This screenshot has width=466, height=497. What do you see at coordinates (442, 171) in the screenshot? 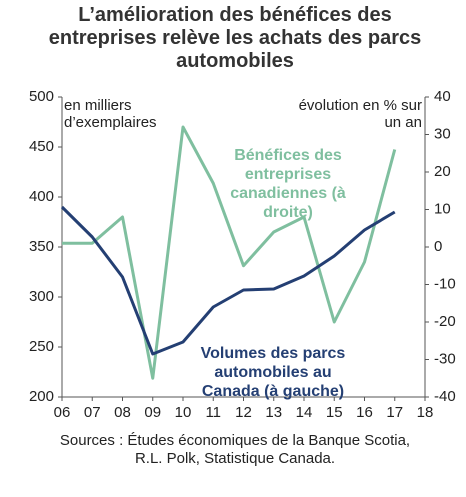
I see `y2-tick-label: 20` at bounding box center [442, 171].